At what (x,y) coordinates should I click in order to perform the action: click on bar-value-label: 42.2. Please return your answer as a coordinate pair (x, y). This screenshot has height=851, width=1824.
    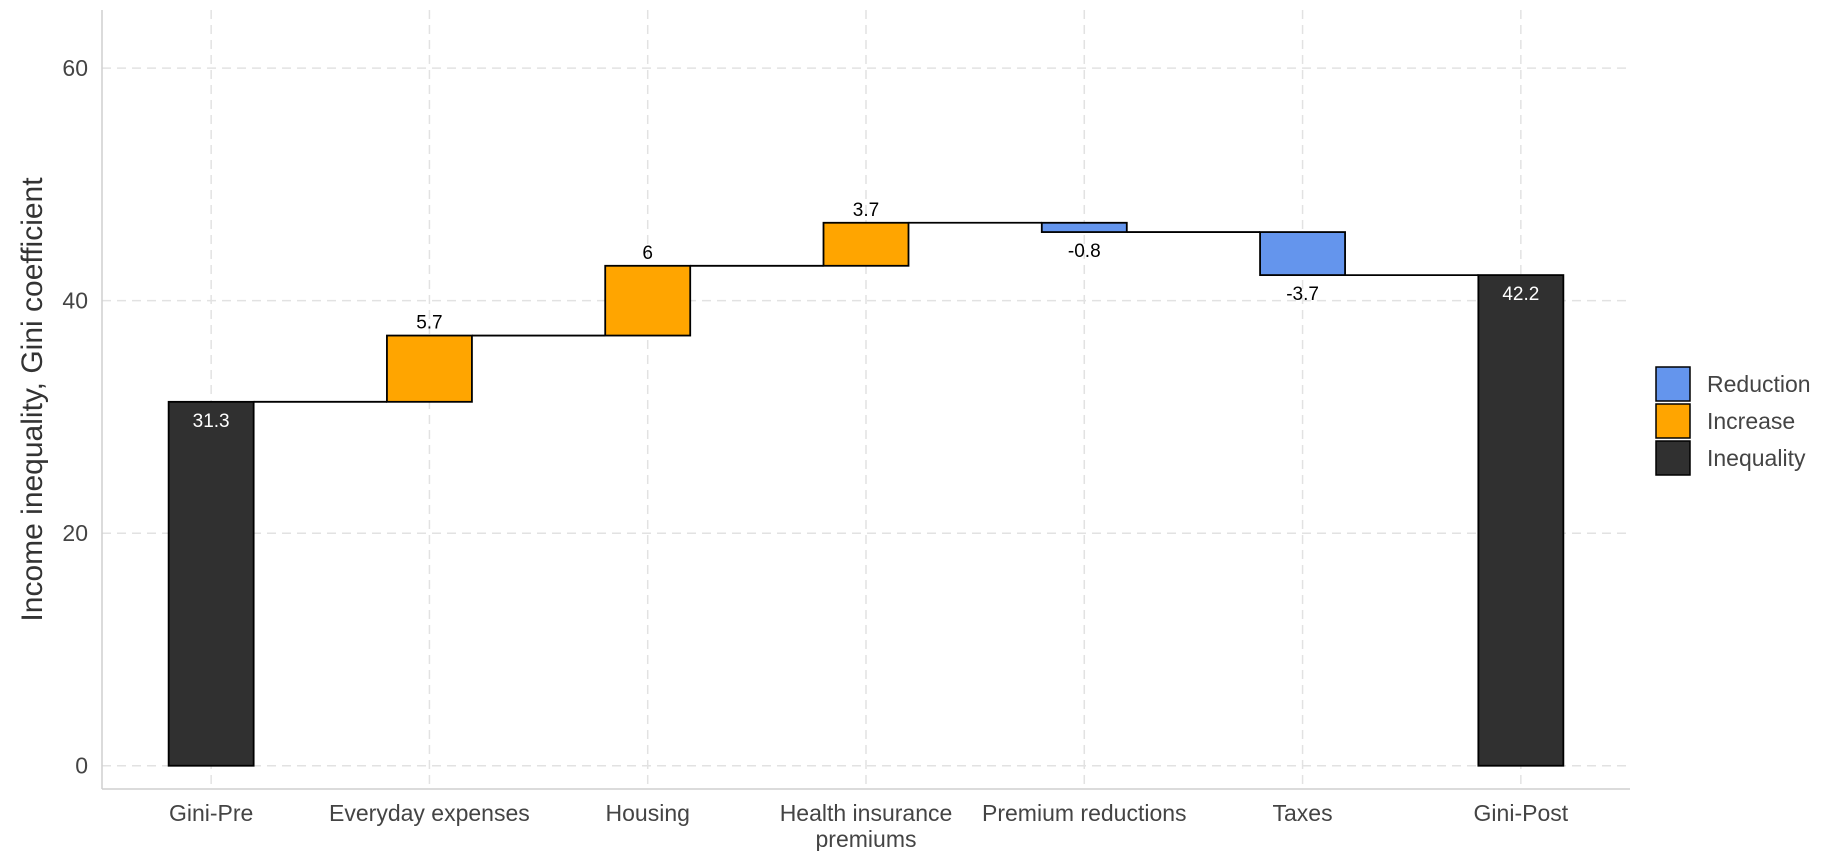
    Looking at the image, I should click on (1520, 294).